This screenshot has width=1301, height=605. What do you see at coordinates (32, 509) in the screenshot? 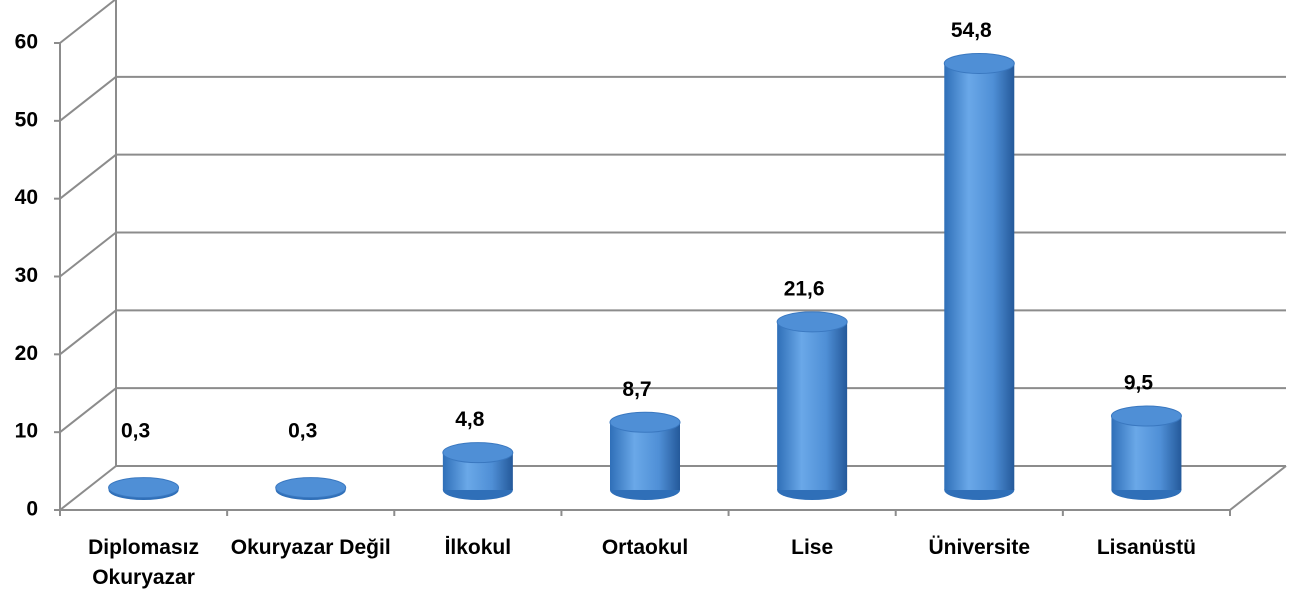
I see `y-tick-label: 0` at bounding box center [32, 509].